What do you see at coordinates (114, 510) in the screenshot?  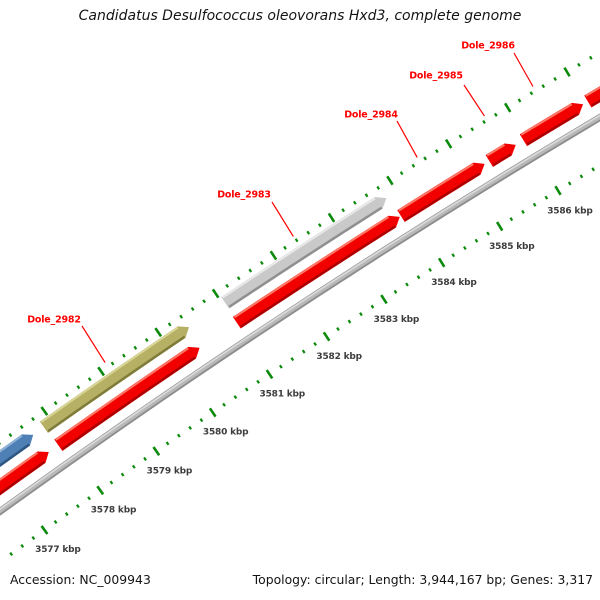 I see `kbp-tick-label: 3578 kbp` at bounding box center [114, 510].